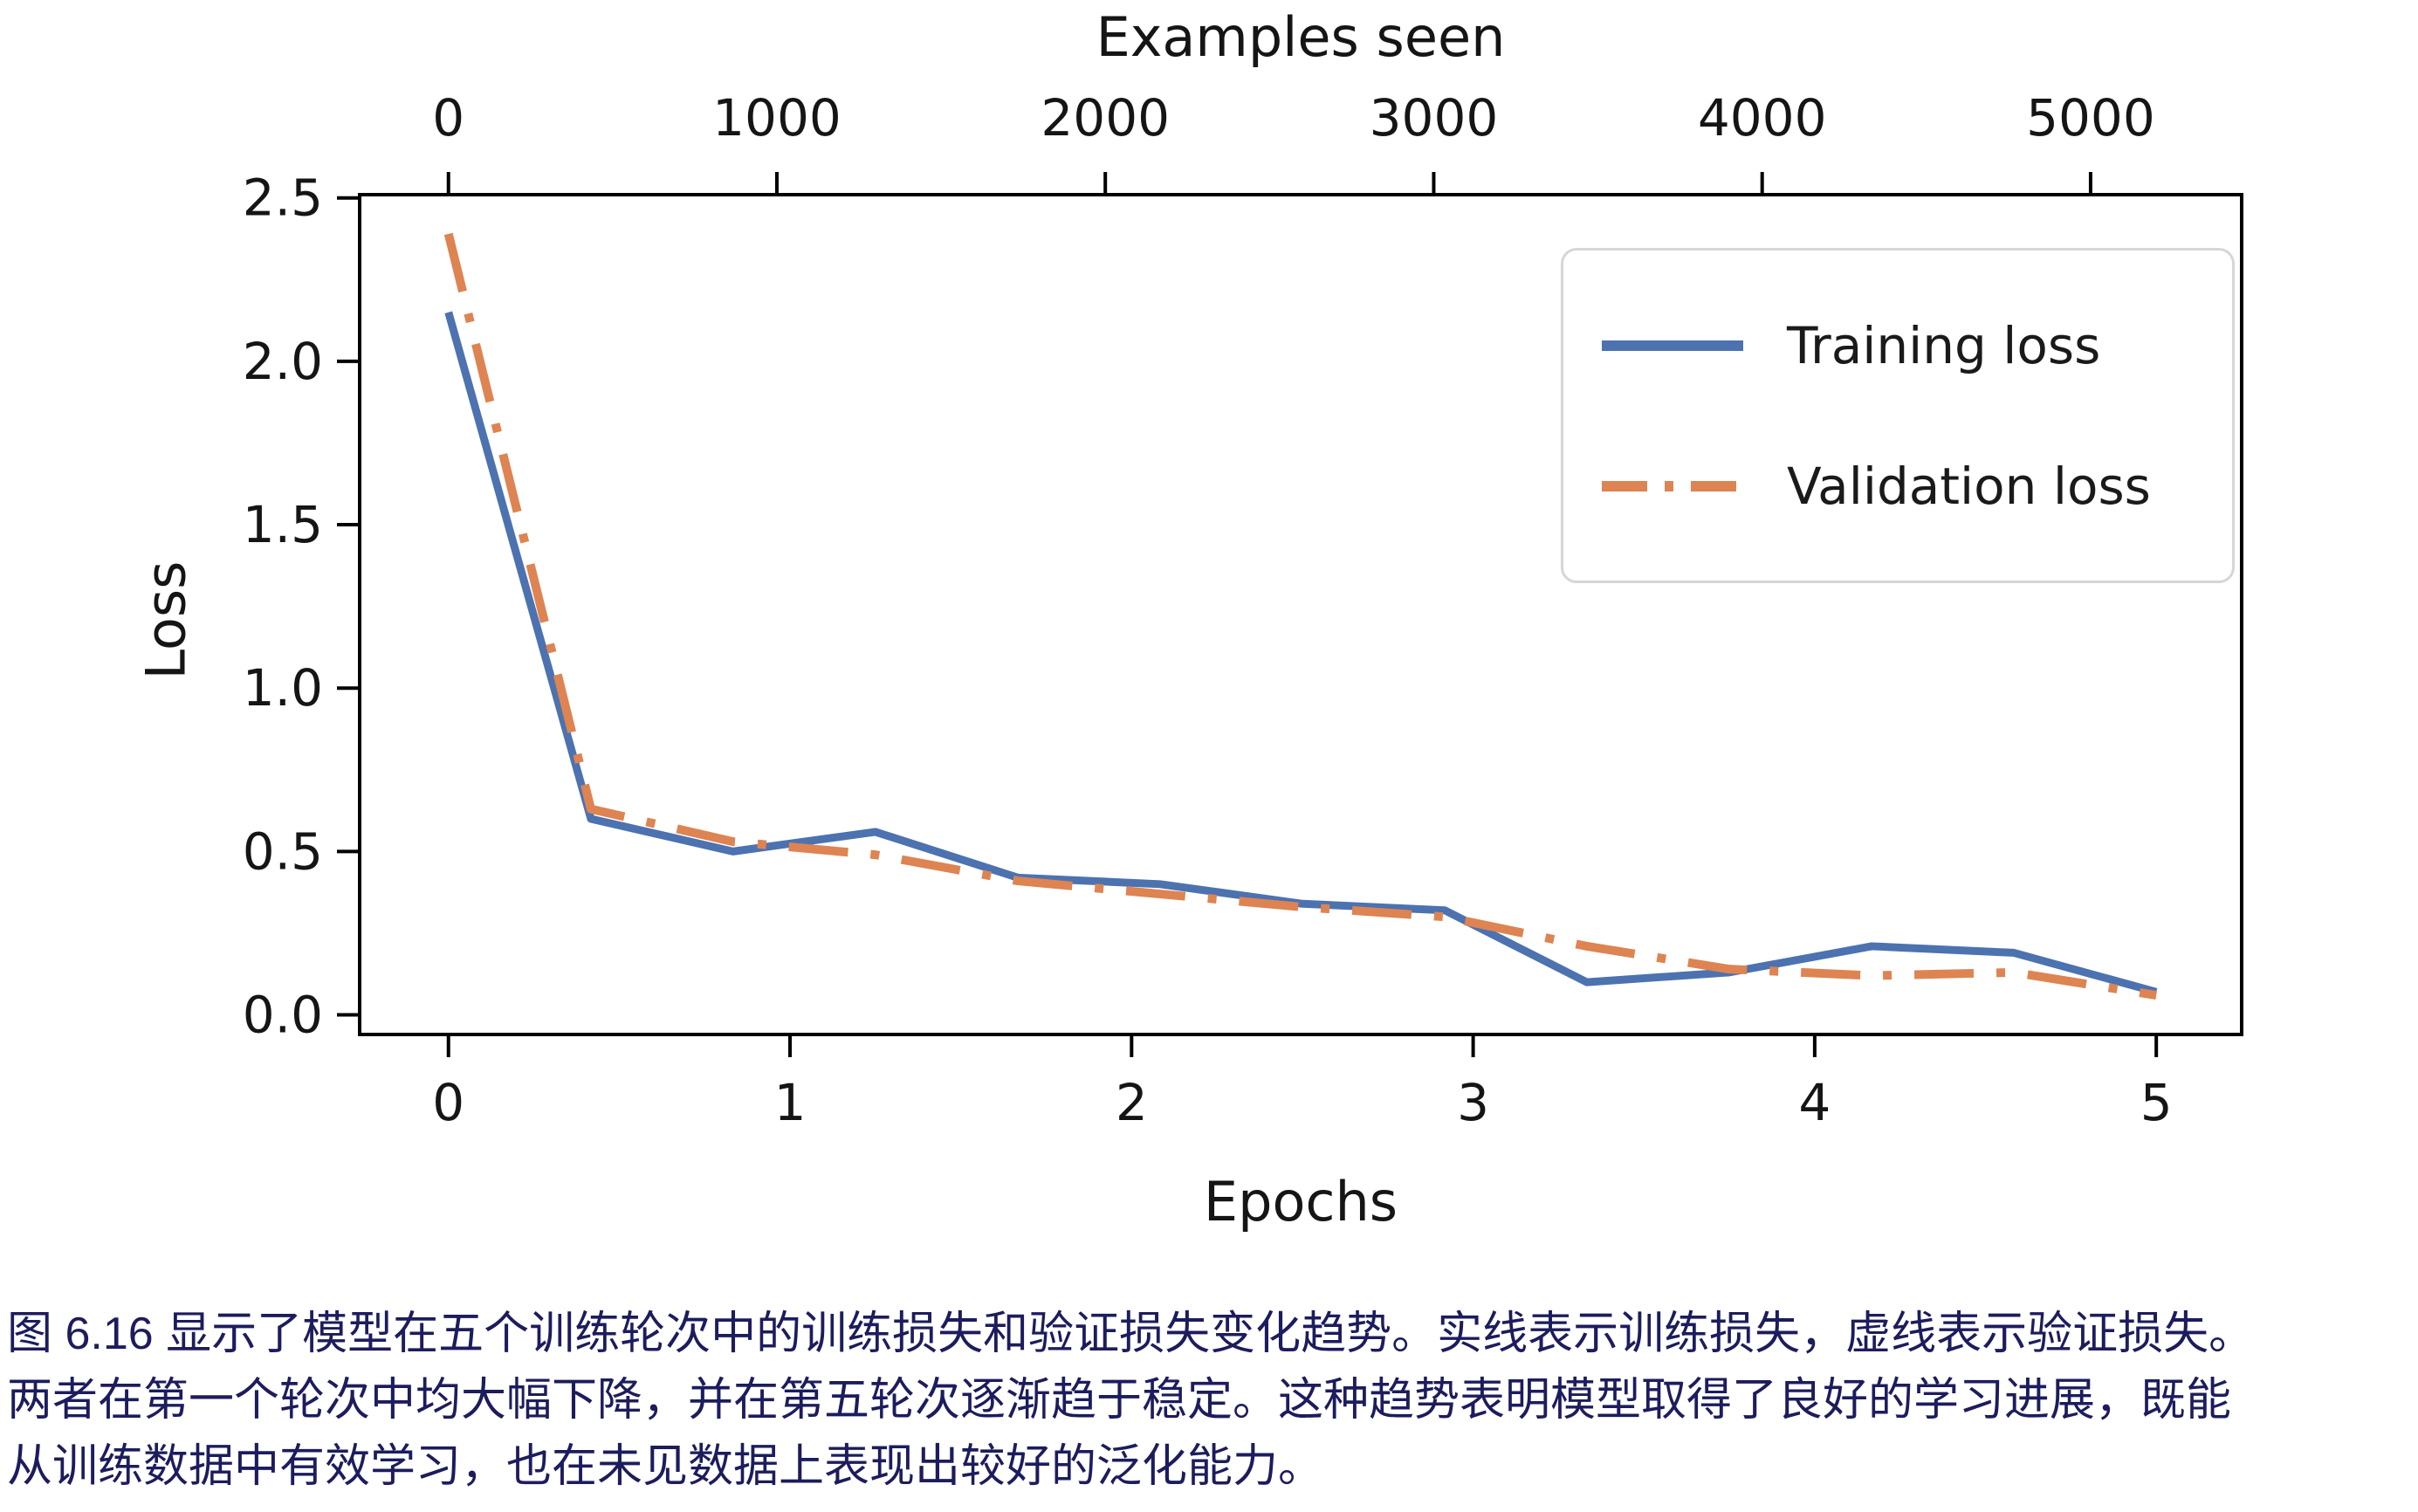 The image size is (2418, 1512). Describe the element at coordinates (283, 198) in the screenshot. I see `y-tick-label: 2.5` at that location.